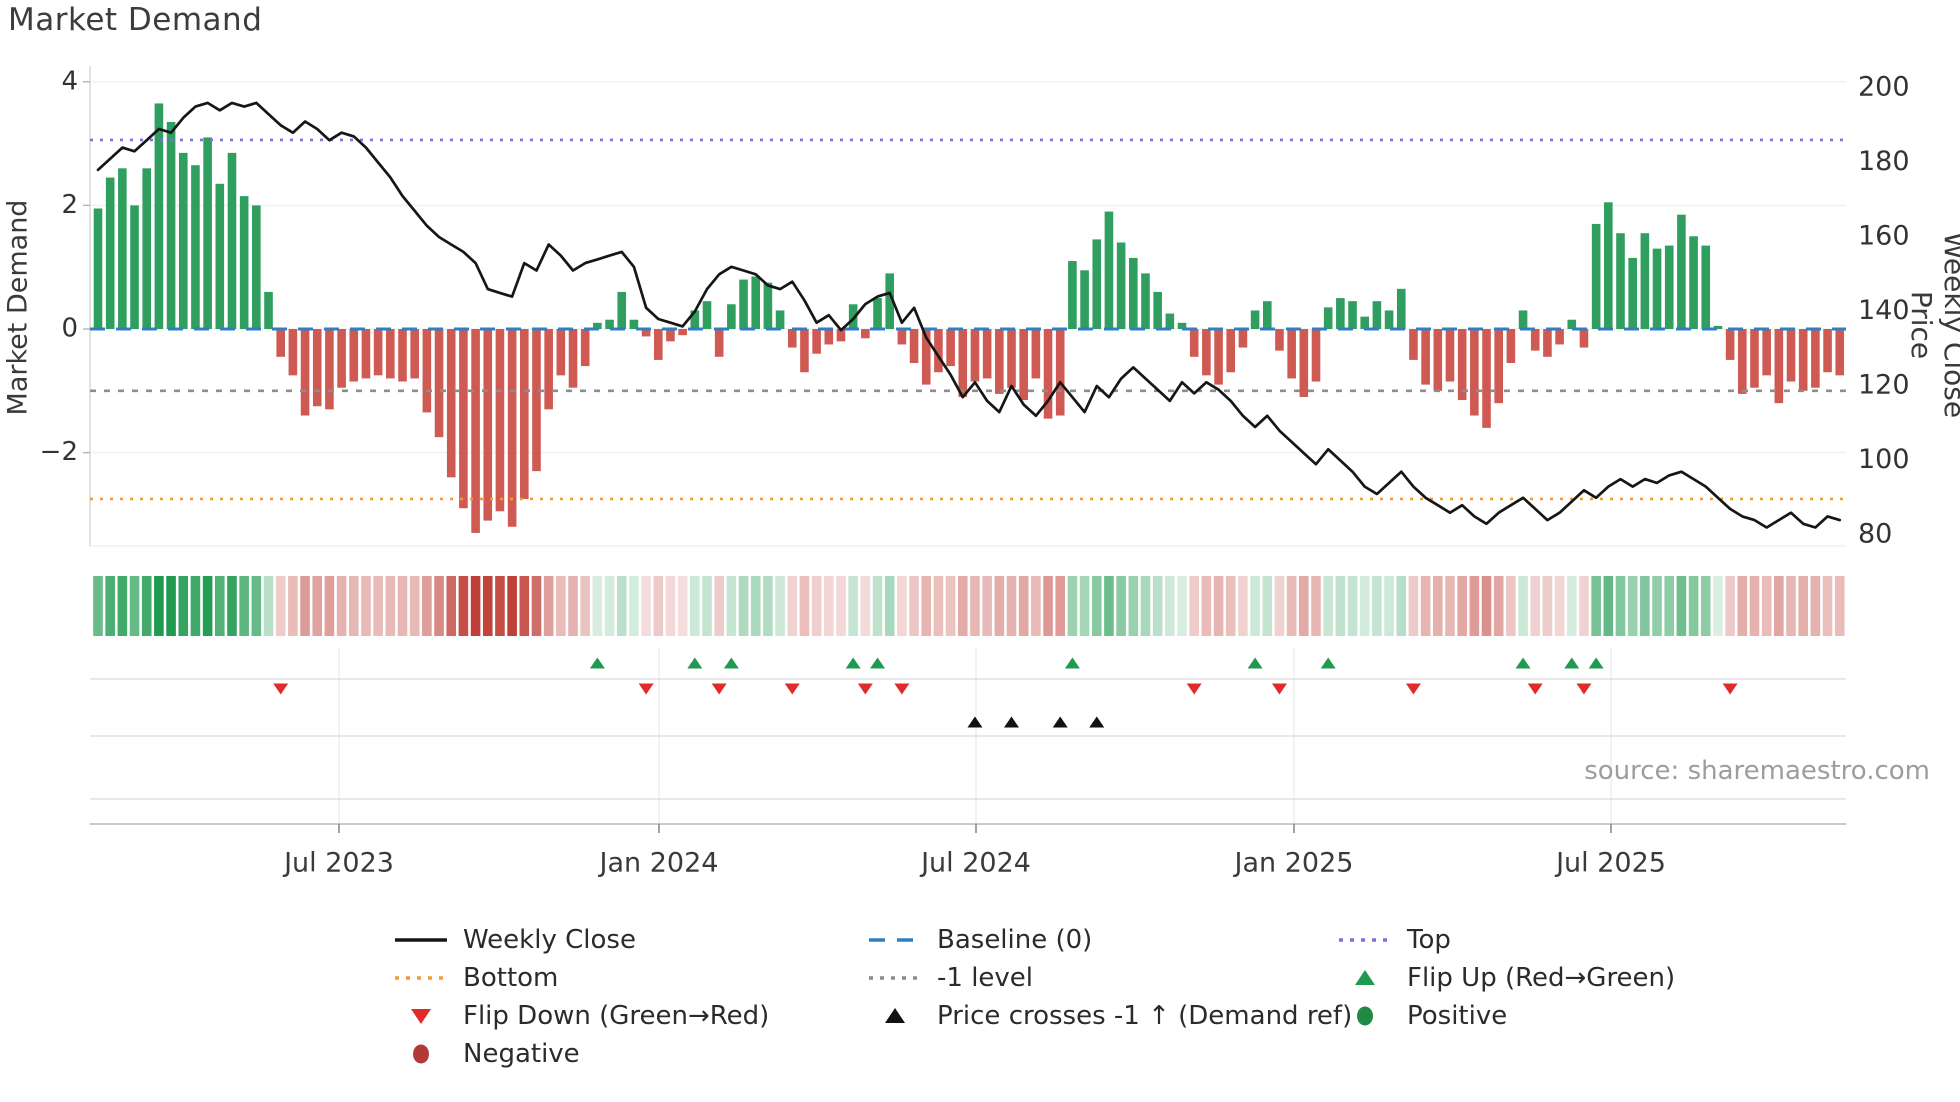 The height and width of the screenshot is (1102, 1960). Describe the element at coordinates (549, 940) in the screenshot. I see `legend-item-label: Weekly Close` at that location.